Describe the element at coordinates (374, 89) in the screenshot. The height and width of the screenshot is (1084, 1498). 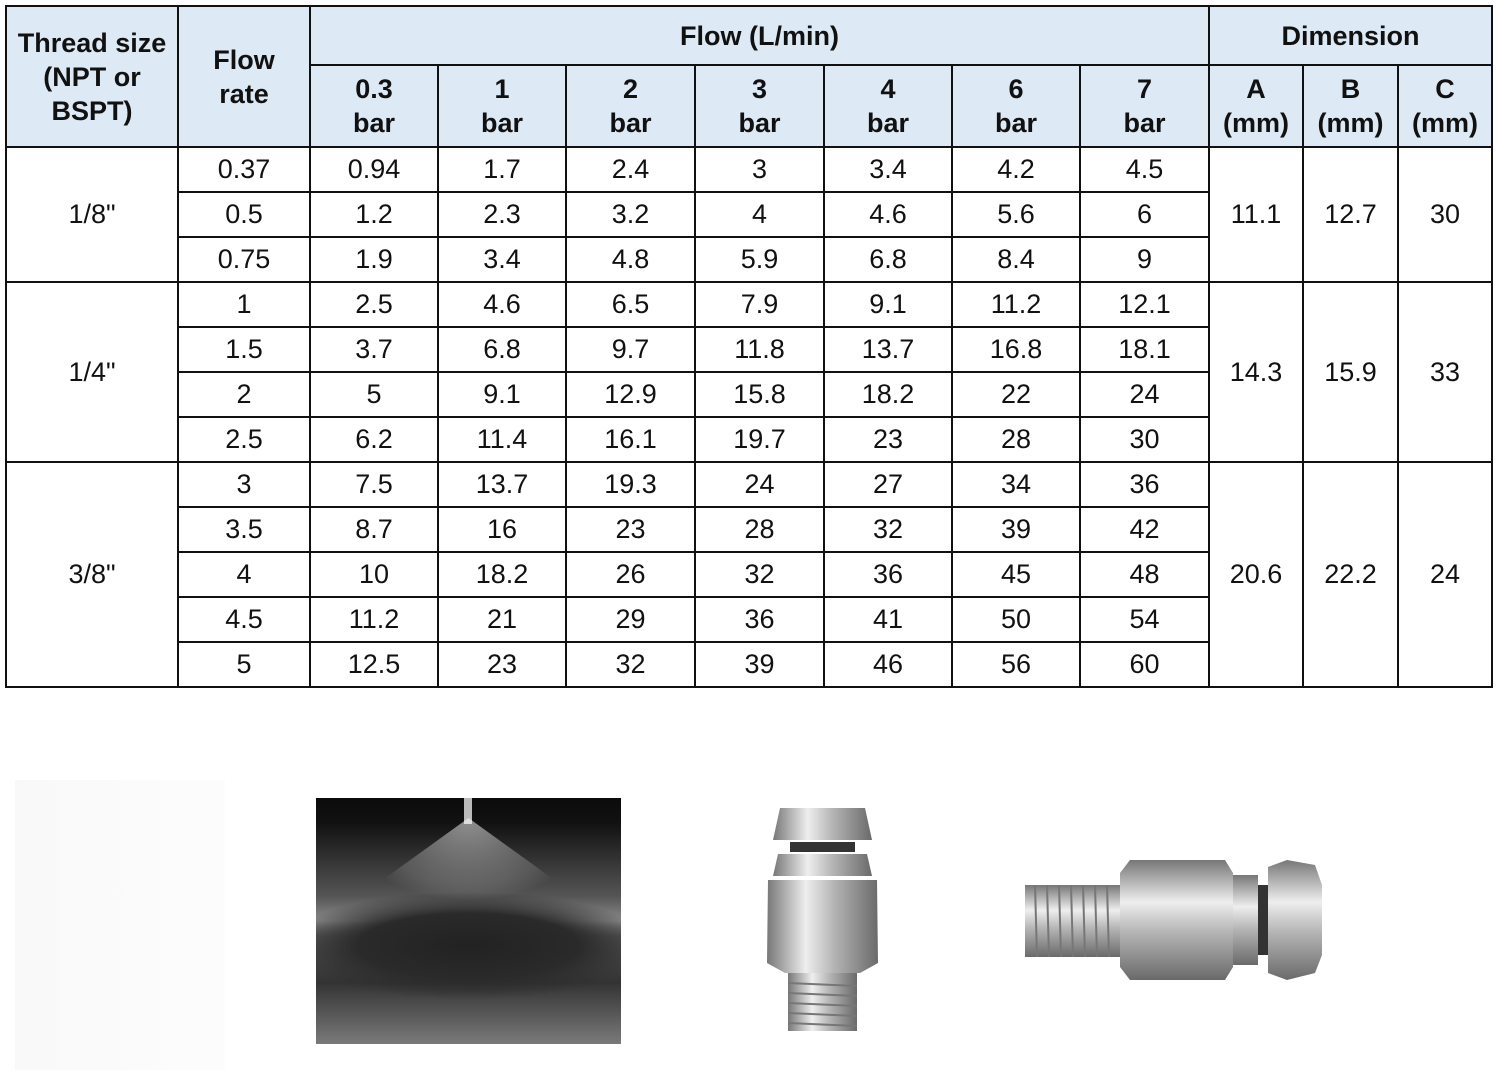
I see `pressure-value: 0.3` at that location.